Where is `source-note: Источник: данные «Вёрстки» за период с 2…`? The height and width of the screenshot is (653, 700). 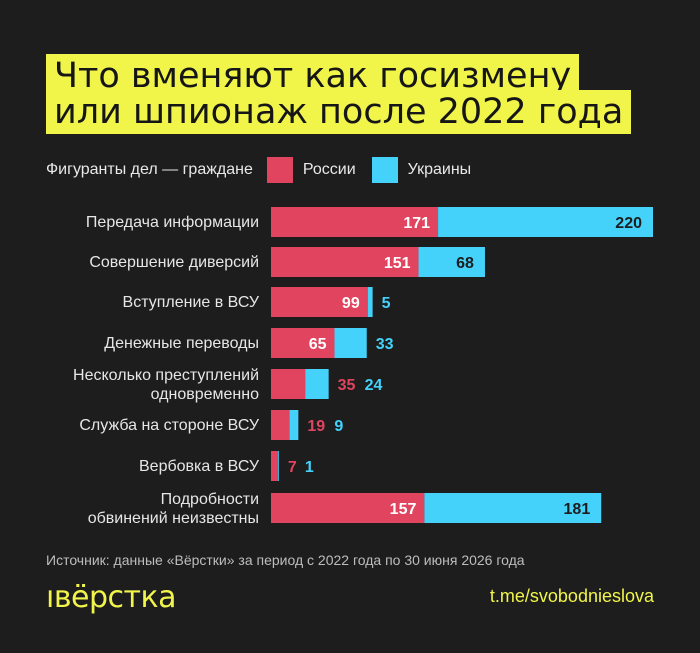 source-note: Источник: данные «Вёрстки» за период с 2… is located at coordinates (285, 560).